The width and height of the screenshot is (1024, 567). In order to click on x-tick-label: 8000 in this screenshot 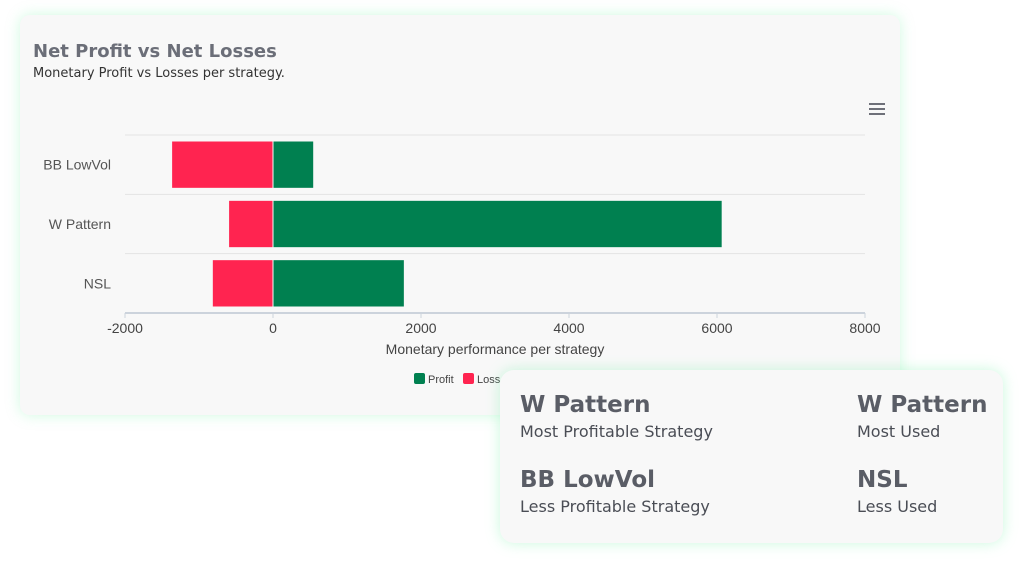, I will do `click(864, 328)`.